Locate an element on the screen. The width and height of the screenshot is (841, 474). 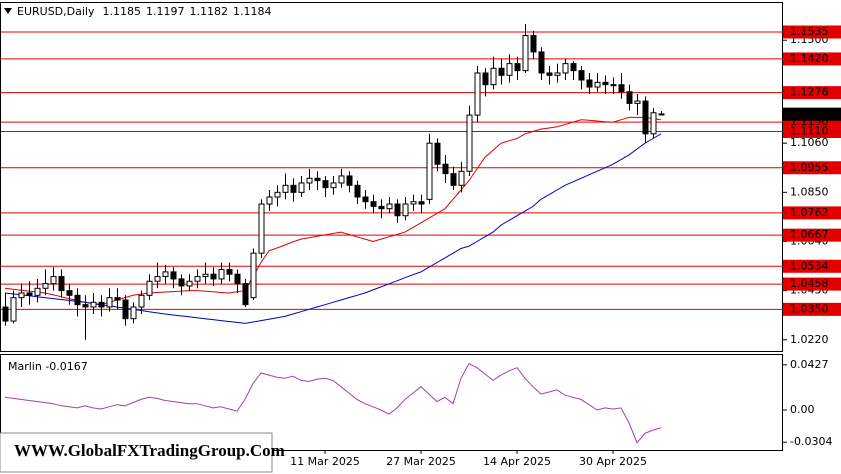
level-label: 1.1420 is located at coordinates (809, 58).